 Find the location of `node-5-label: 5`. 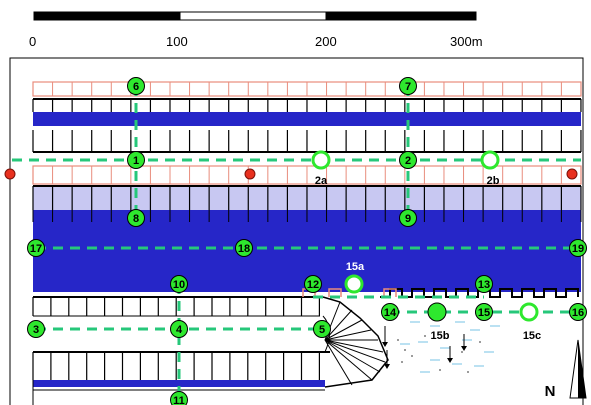

node-5-label: 5 is located at coordinates (322, 330).